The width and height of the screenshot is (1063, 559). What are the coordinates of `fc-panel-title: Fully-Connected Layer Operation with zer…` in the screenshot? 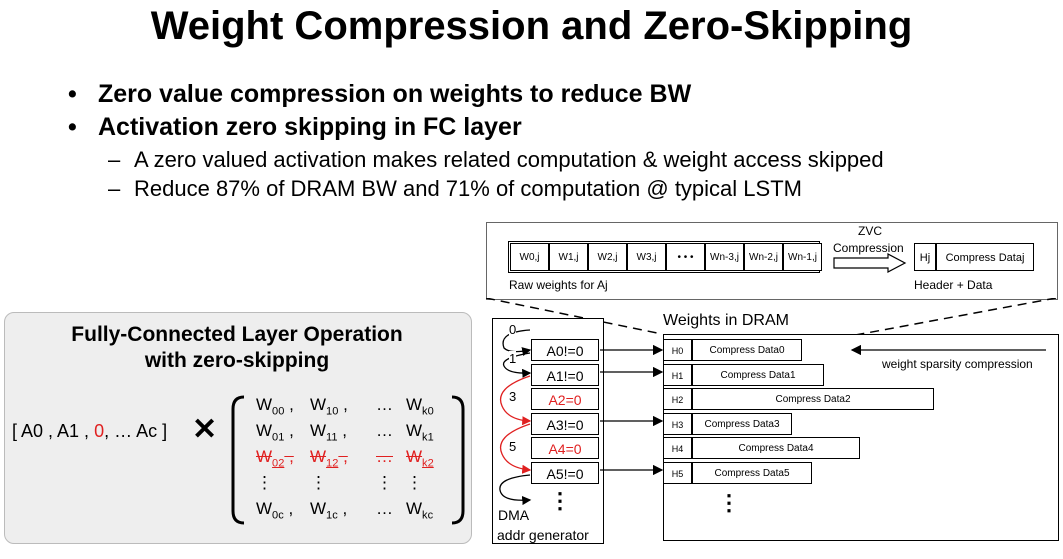 It's located at (237, 348).